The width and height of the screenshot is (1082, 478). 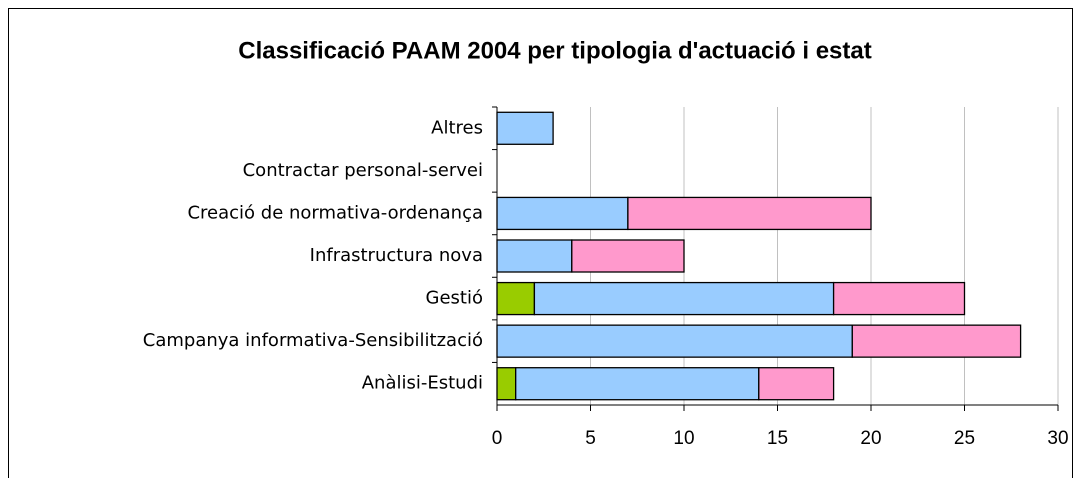 What do you see at coordinates (964, 438) in the screenshot?
I see `x-tick-label: 25` at bounding box center [964, 438].